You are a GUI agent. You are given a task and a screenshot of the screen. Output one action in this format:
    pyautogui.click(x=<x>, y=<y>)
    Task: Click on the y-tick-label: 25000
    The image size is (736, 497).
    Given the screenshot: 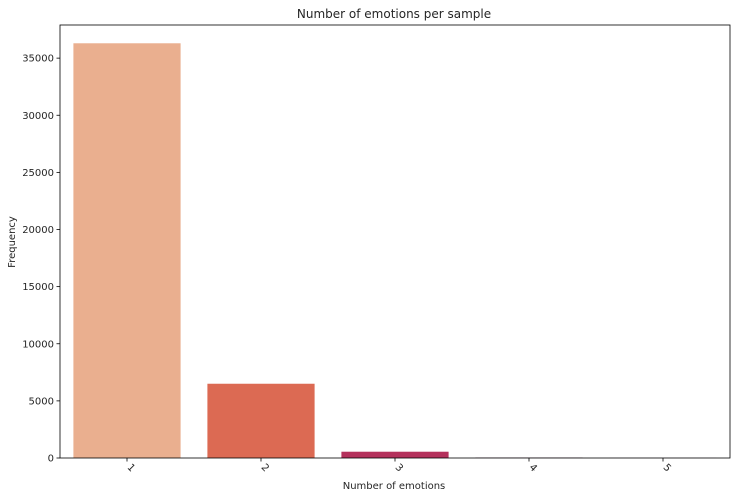 What is the action you would take?
    pyautogui.click(x=38, y=173)
    